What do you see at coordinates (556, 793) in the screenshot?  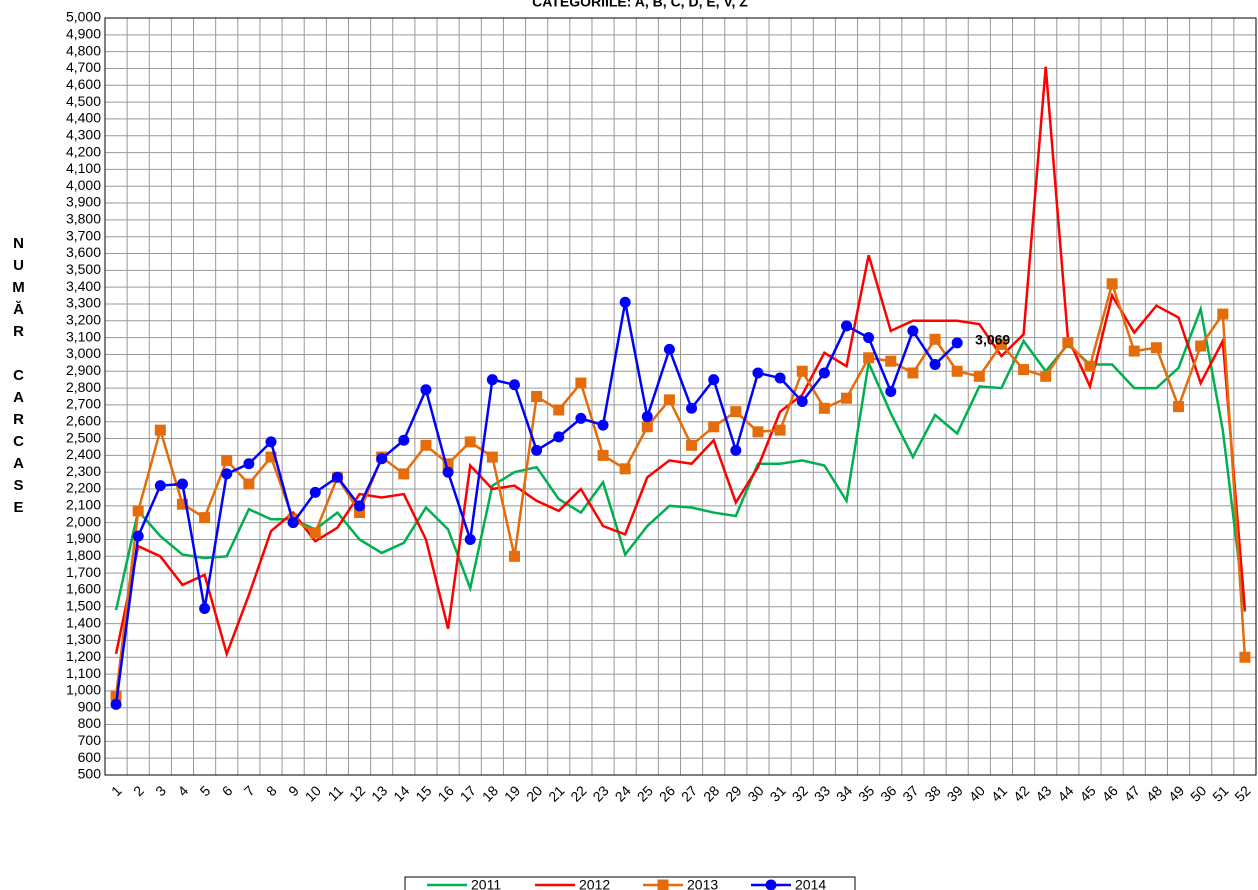 I see `x-tick-label: 21` at bounding box center [556, 793].